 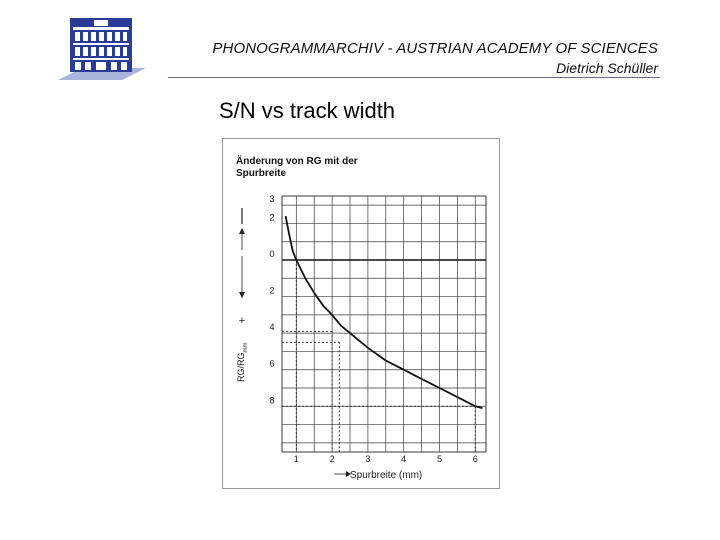 What do you see at coordinates (296, 459) in the screenshot?
I see `x-tick-label: 1` at bounding box center [296, 459].